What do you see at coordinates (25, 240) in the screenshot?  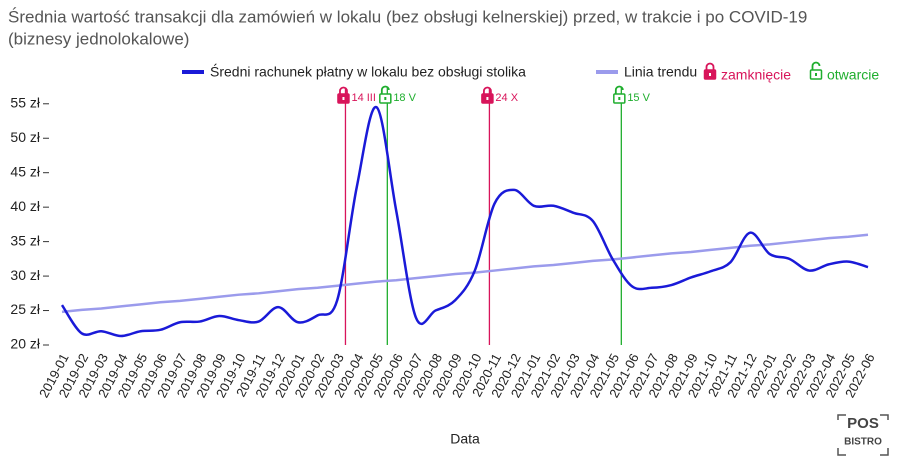 I see `y-tick-label: 35 zł` at bounding box center [25, 240].